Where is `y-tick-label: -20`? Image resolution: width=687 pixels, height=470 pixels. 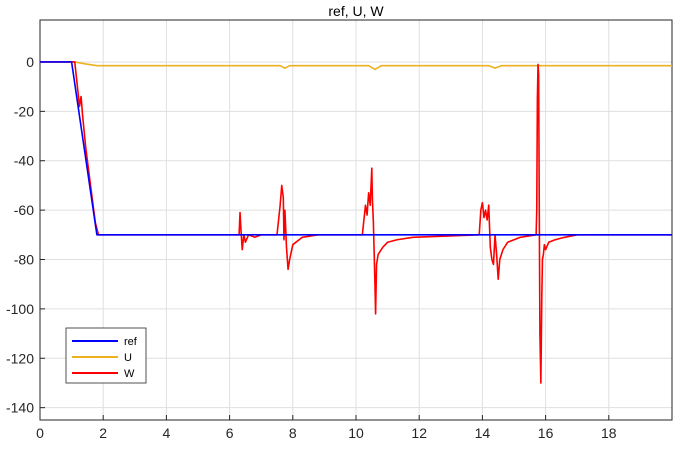 y-tick-label: -20 is located at coordinates (24, 111).